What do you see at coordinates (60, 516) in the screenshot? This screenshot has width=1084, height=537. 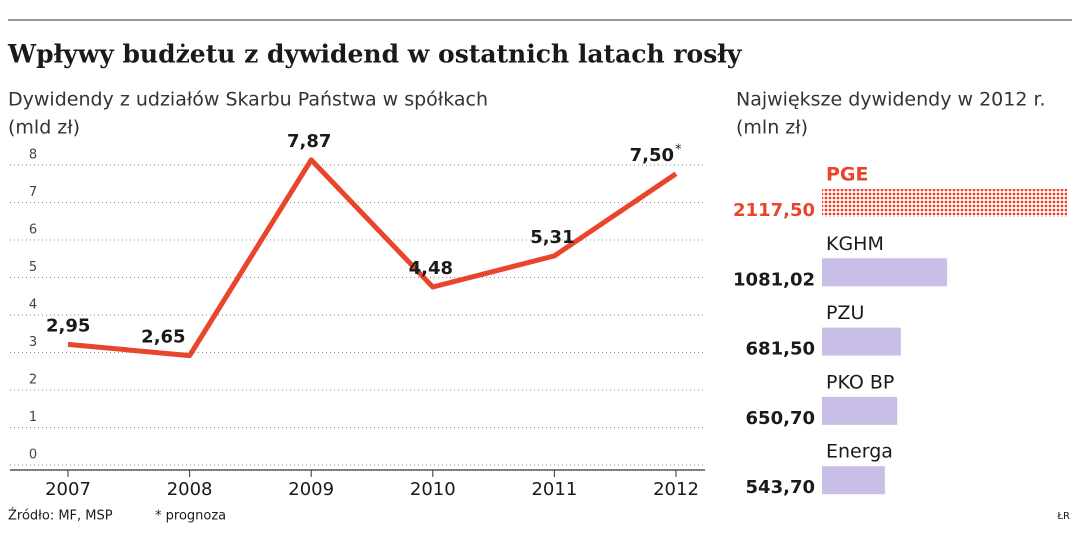 I see `source: Źródło: MF, MSP` at bounding box center [60, 516].